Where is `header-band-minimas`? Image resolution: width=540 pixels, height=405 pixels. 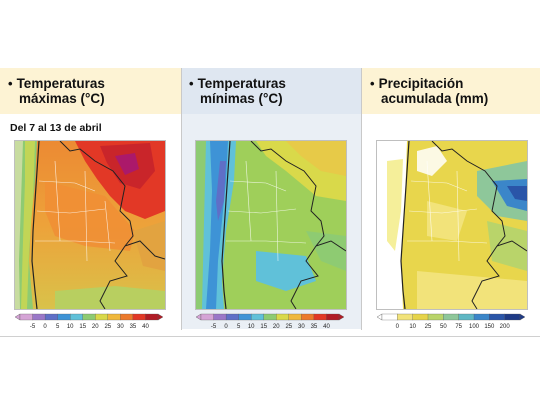 header-band-minimas is located at coordinates (271, 91).